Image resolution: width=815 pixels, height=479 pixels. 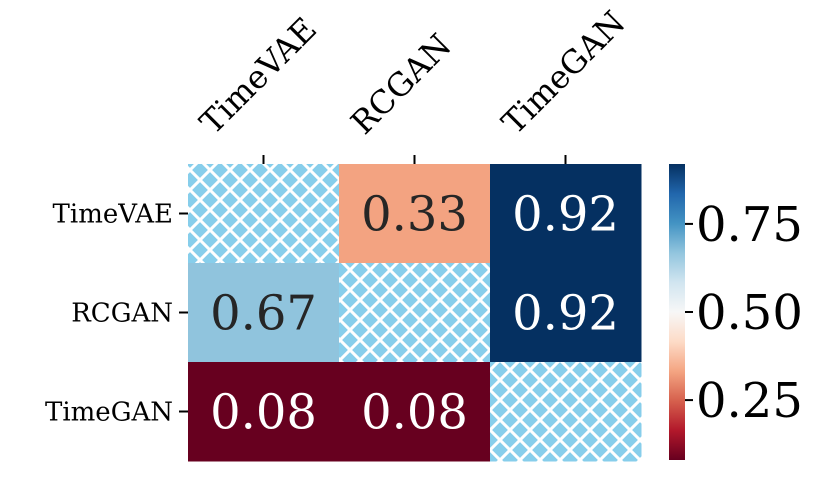 What do you see at coordinates (113, 215) in the screenshot?
I see `y-tick-label: TimeVAE` at bounding box center [113, 215].